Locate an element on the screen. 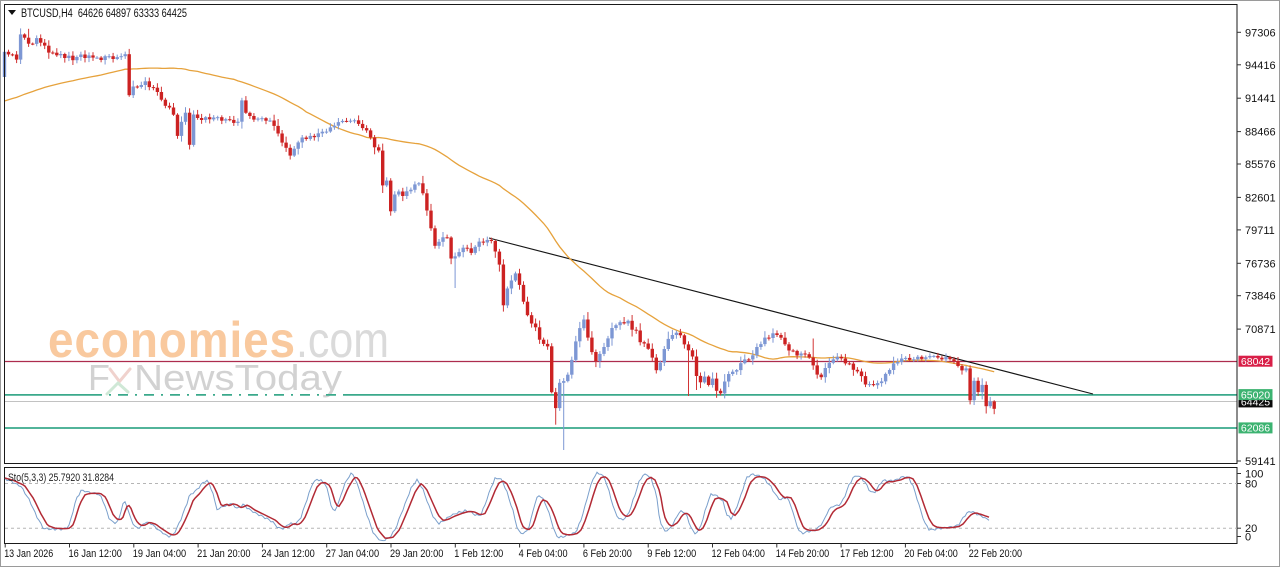  svg-text: 65020 is located at coordinates (1255, 395).